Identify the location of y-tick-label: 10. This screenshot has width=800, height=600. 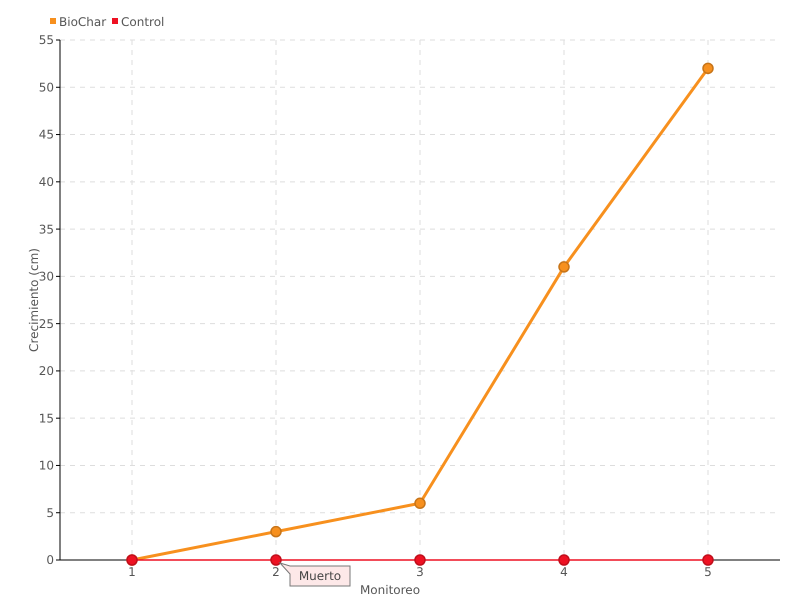
(46, 465).